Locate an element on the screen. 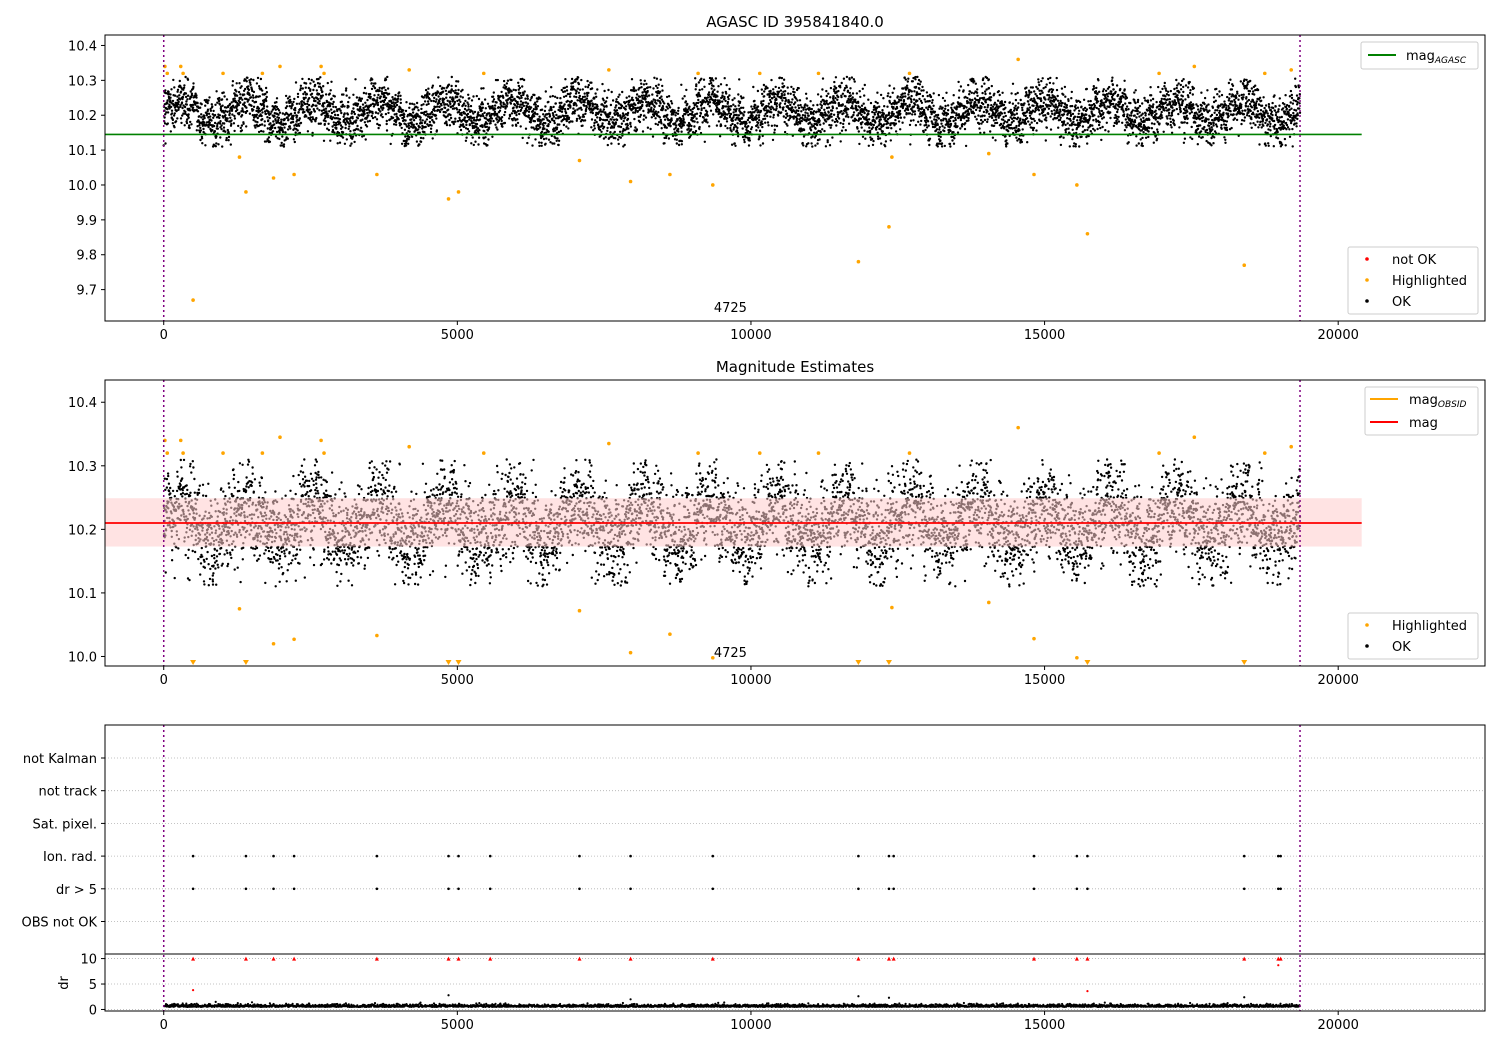 Image resolution: width=1500 pixels, height=1050 pixels. legend-not-ok-marker is located at coordinates (1367, 259).